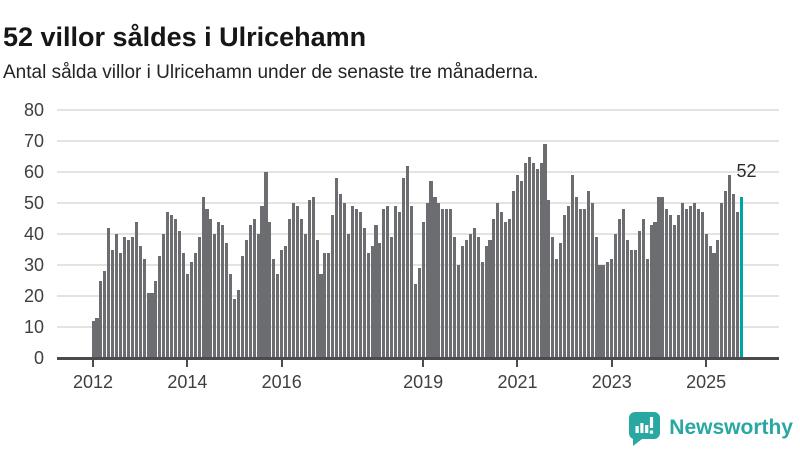  What do you see at coordinates (746, 170) in the screenshot?
I see `highlight-value-label: 52` at bounding box center [746, 170].